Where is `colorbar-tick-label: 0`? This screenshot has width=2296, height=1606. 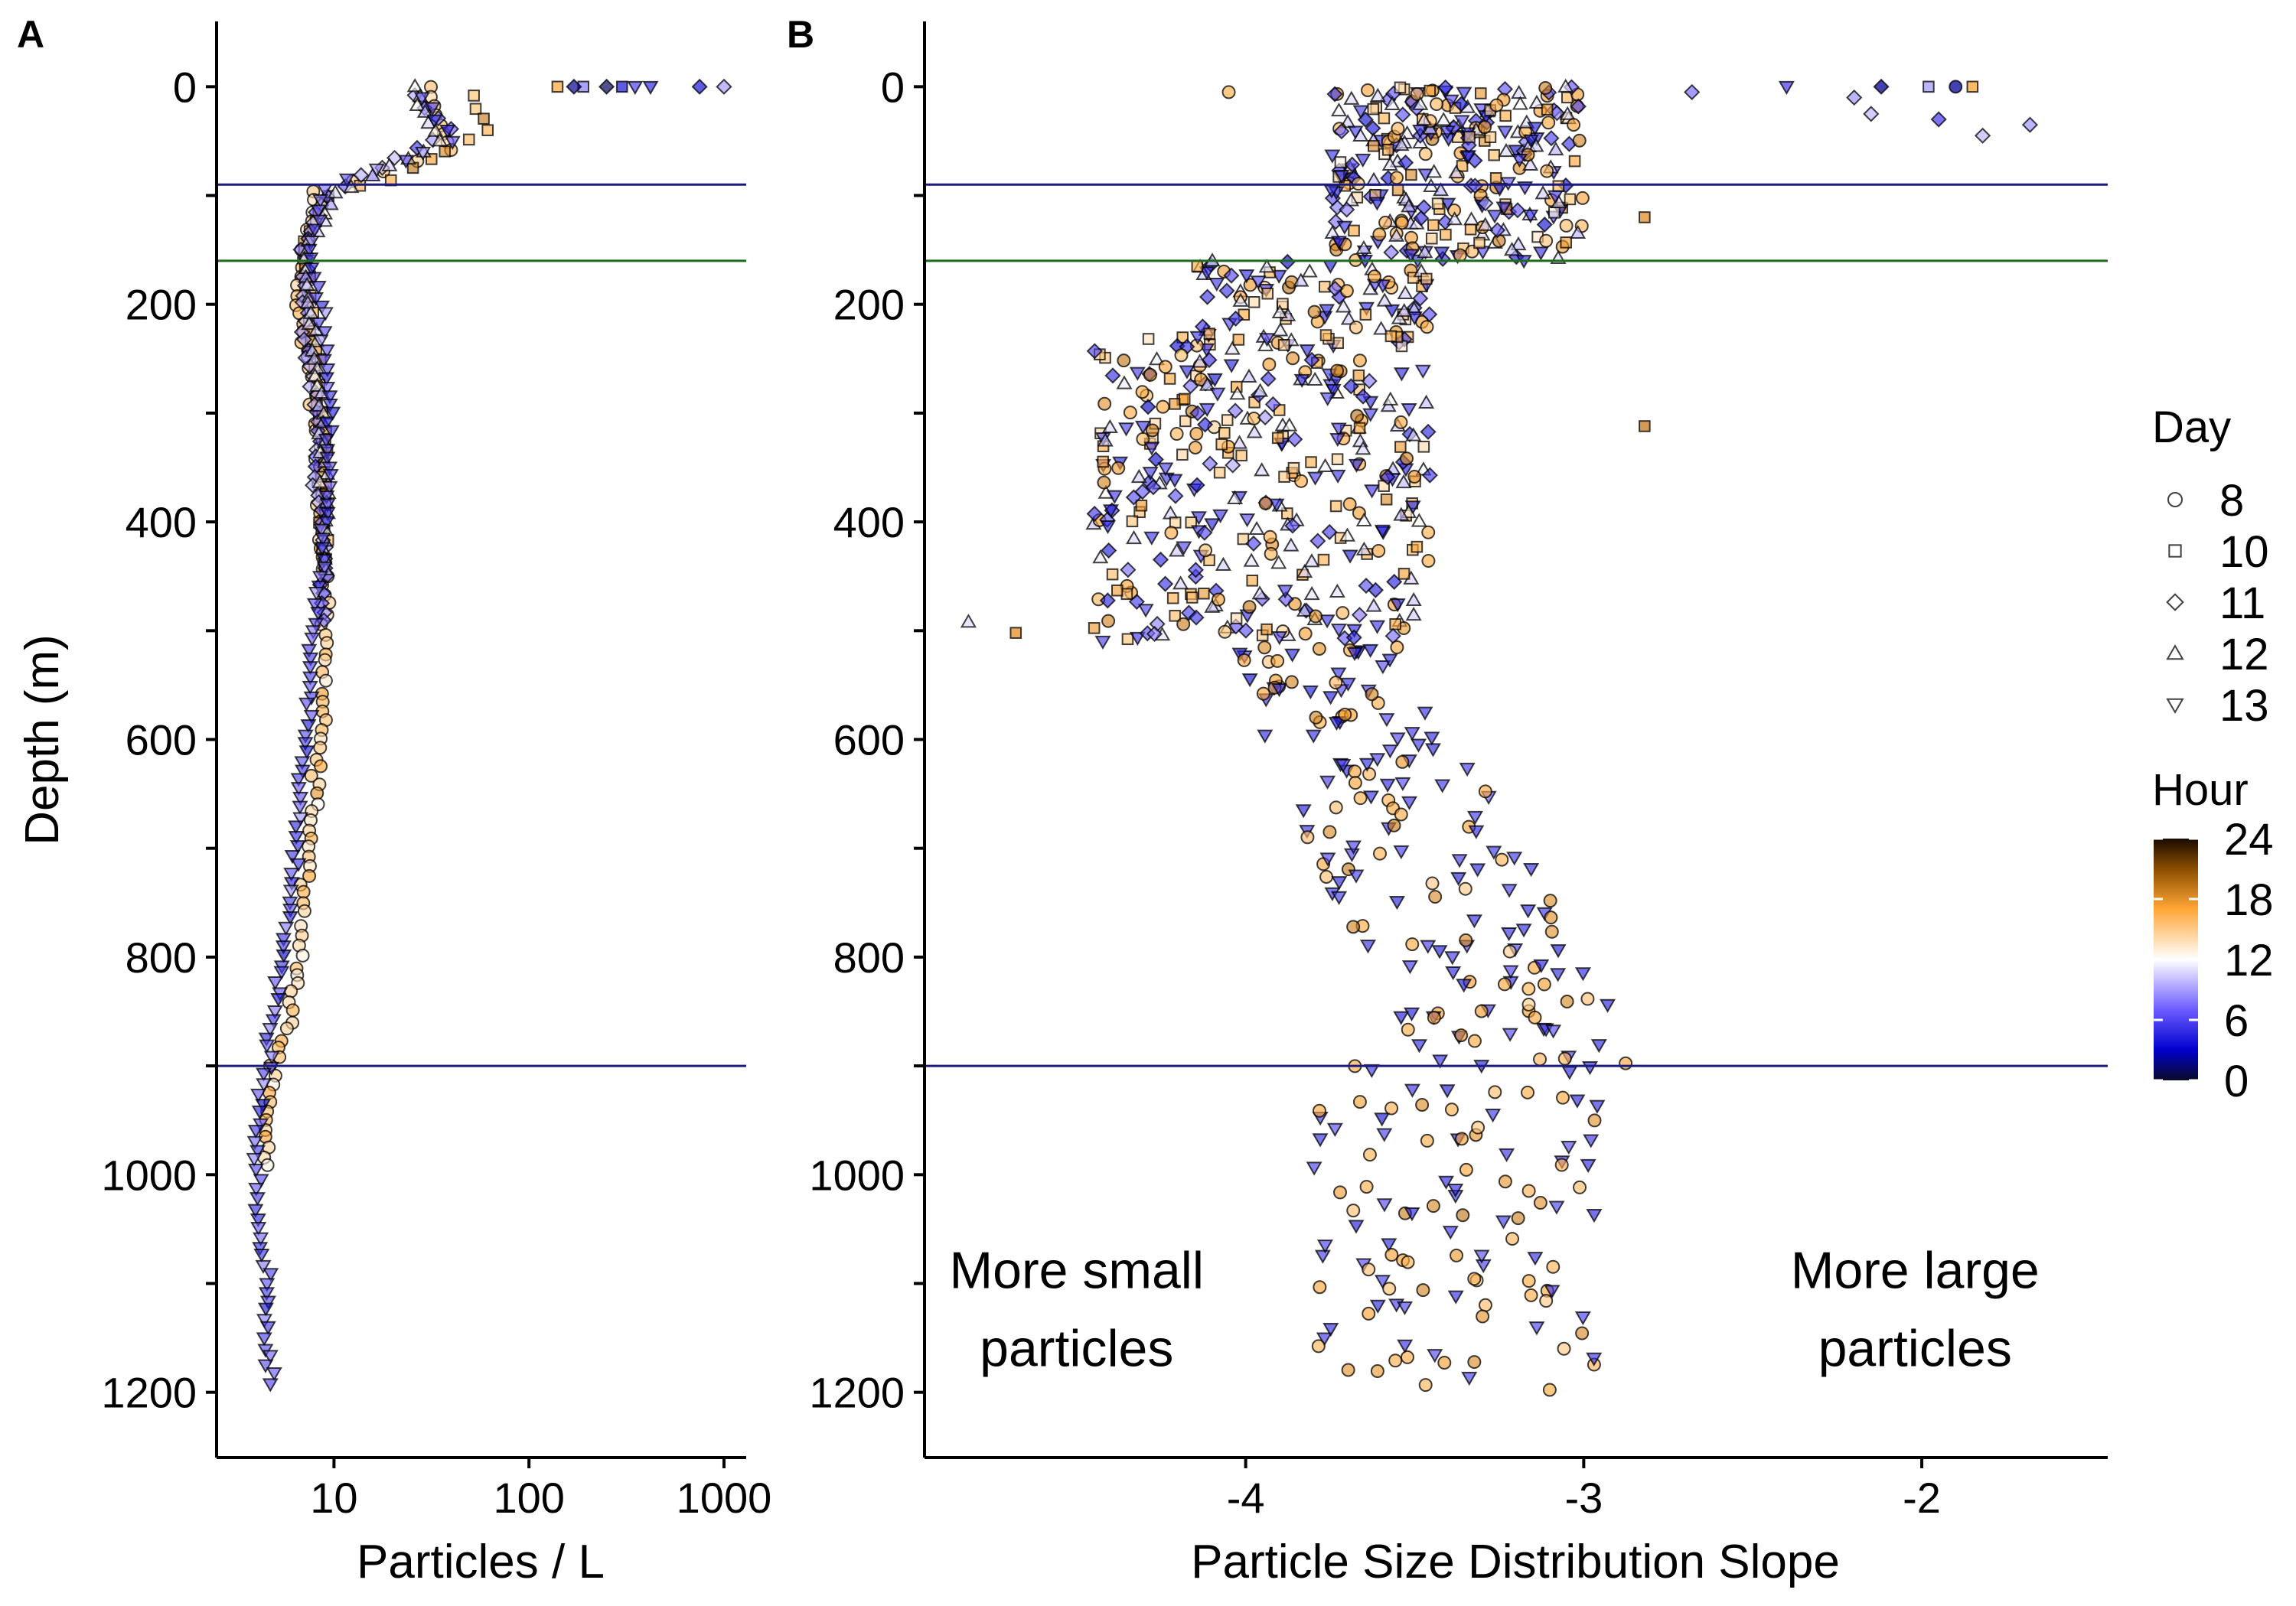
colorbar-tick-label: 0 is located at coordinates (2236, 1081).